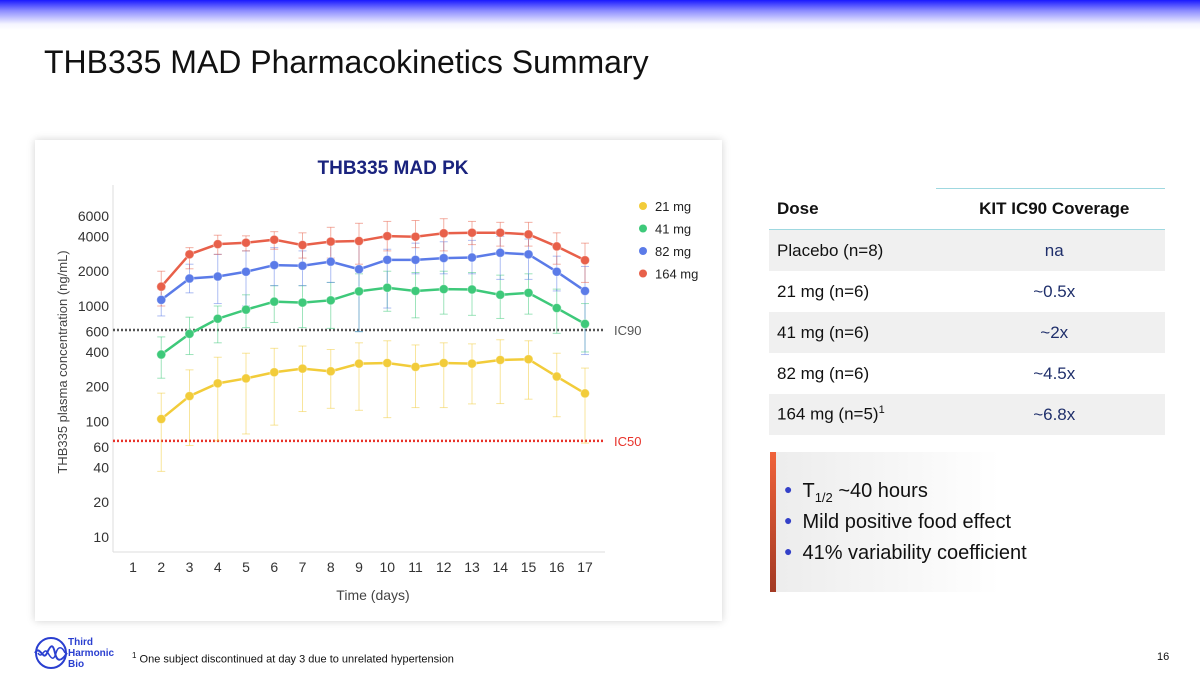 This screenshot has height=675, width=1200. Describe the element at coordinates (415, 567) in the screenshot. I see `x-tick-label: 11` at that location.